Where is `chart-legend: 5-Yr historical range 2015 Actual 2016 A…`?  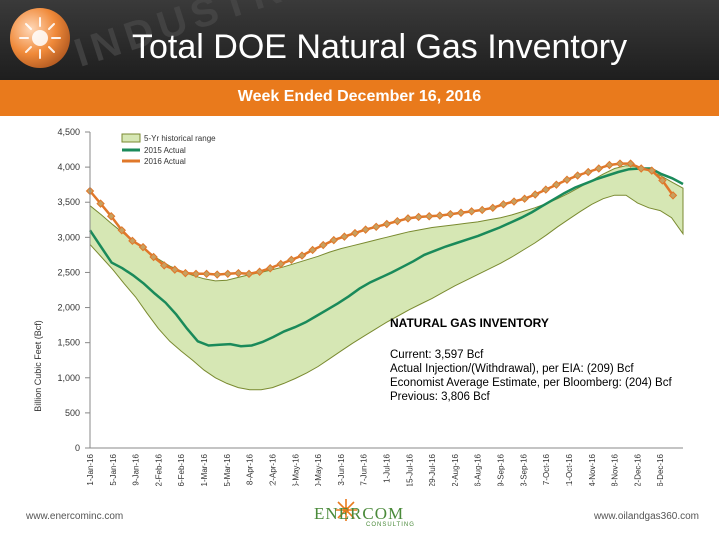
chart-legend: 5-Yr historical range 2015 Actual 2016 A… is located at coordinates (168, 149).